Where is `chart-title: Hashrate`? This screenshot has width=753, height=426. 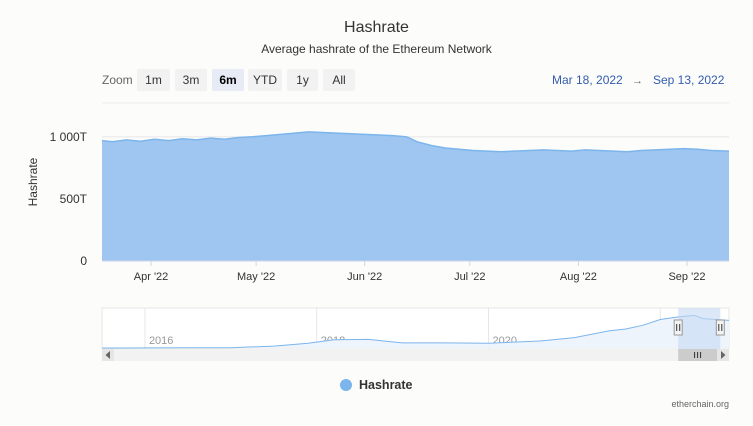 chart-title: Hashrate is located at coordinates (376, 27).